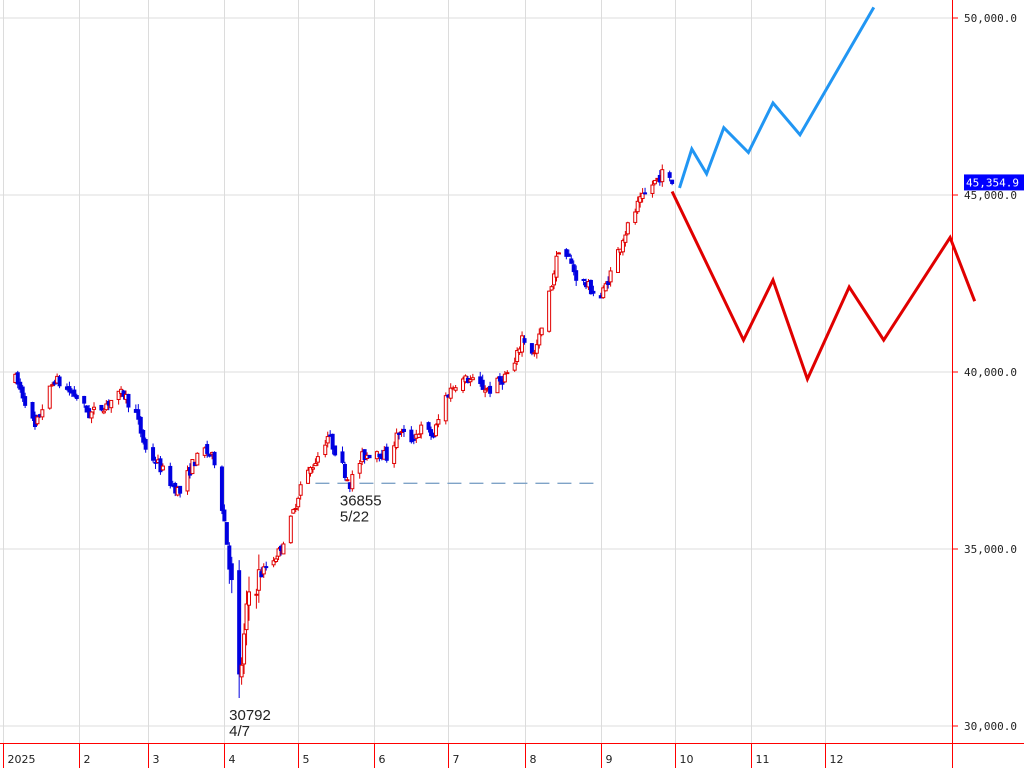 This screenshot has height=768, width=1024. What do you see at coordinates (837, 759) in the screenshot?
I see `x-tick-label: 12` at bounding box center [837, 759].